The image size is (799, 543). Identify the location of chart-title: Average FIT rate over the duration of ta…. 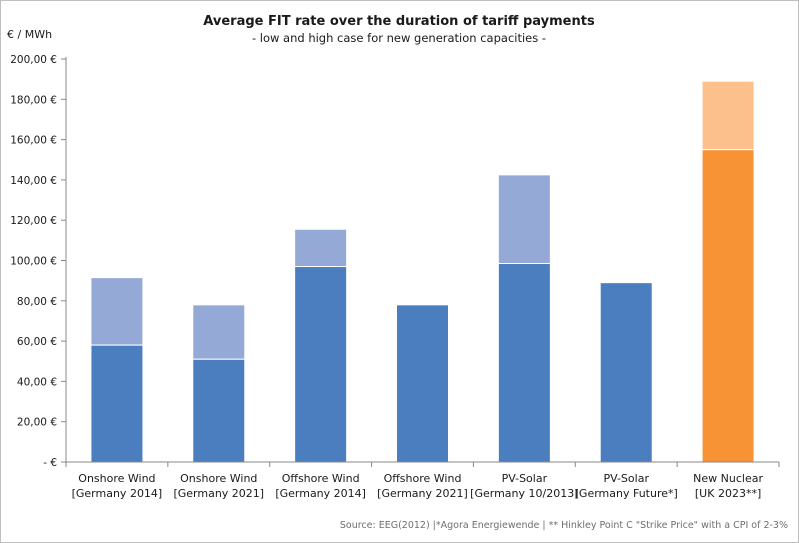
(399, 21).